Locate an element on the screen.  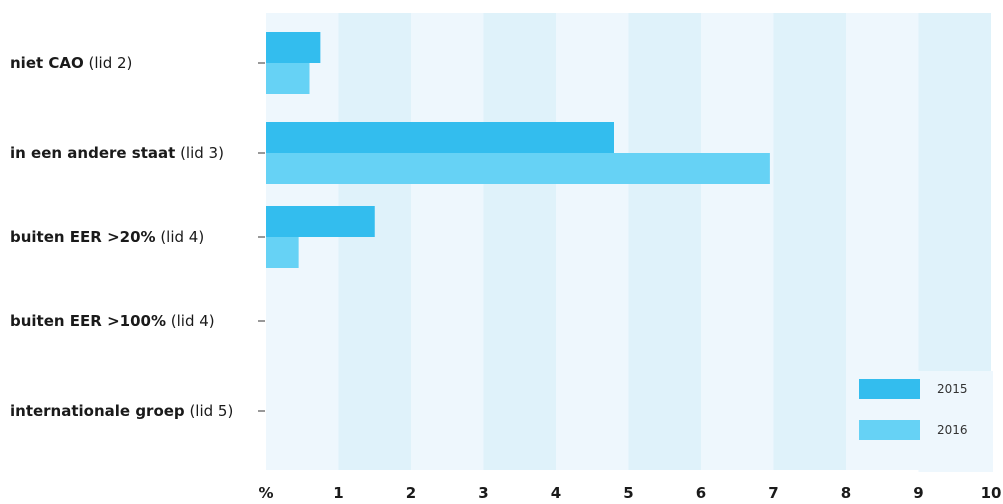
category-label: buiten EER >20% (lid 4) is located at coordinates (107, 237).